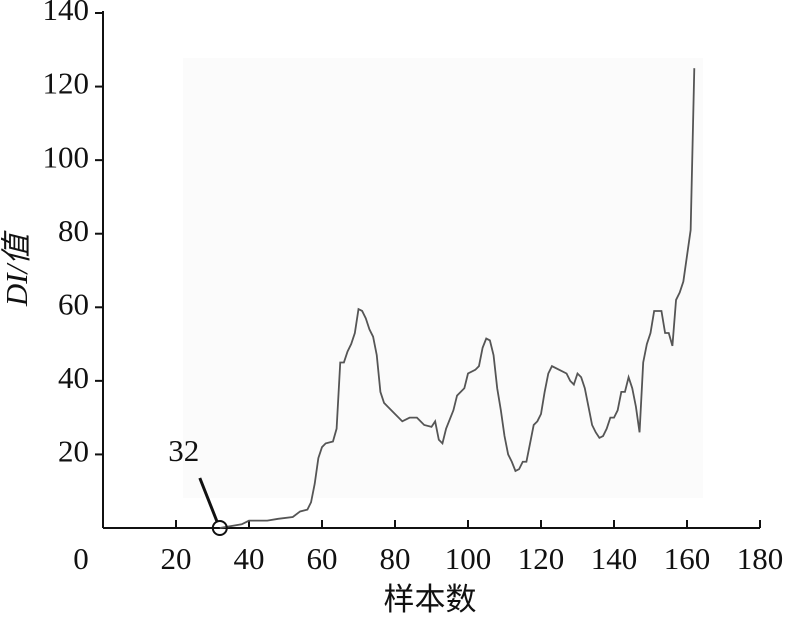  I want to click on x-tick-label: 180, so click(760, 558).